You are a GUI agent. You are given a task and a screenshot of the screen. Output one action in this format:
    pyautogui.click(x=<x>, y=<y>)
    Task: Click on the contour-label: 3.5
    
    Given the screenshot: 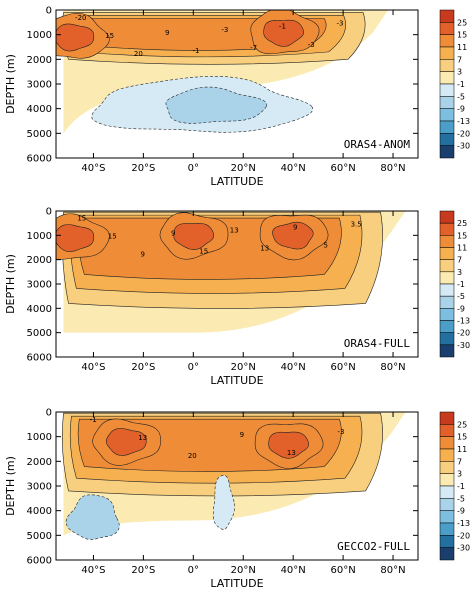 What is the action you would take?
    pyautogui.click(x=356, y=224)
    